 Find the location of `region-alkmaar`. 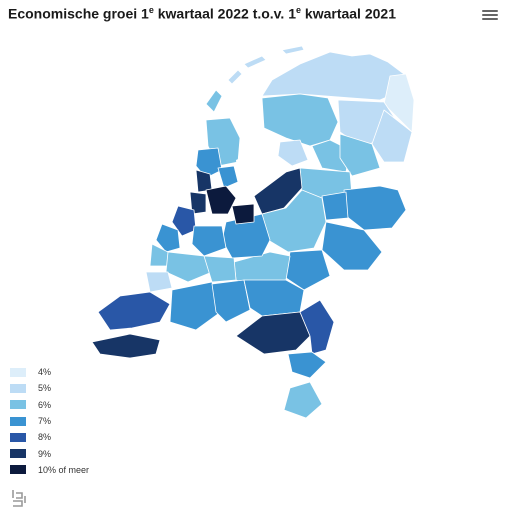

region-alkmaar is located at coordinates (209, 163).